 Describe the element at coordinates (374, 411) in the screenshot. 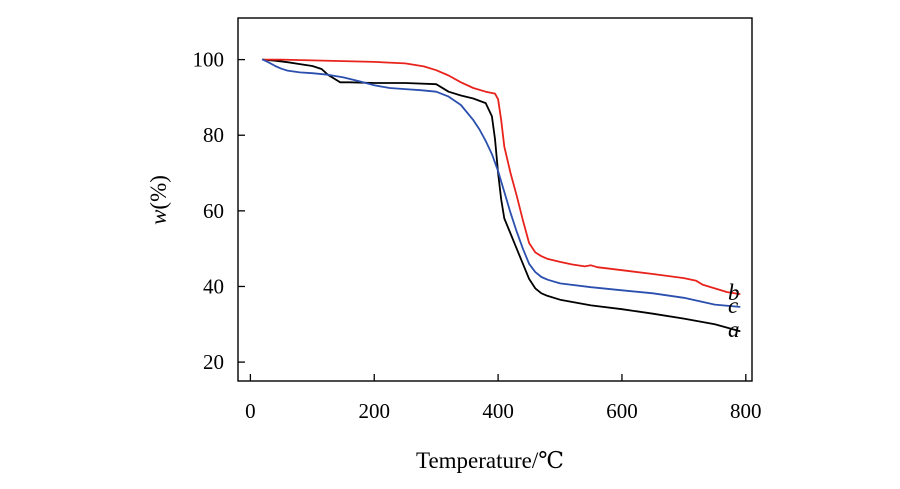

I see `x-tick-label: 200` at that location.